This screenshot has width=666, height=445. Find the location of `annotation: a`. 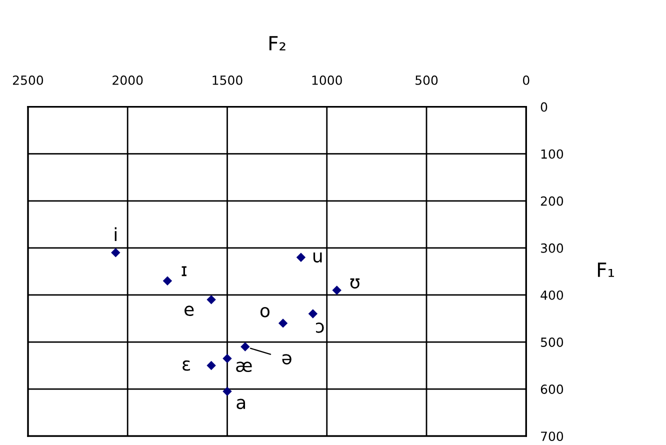

annotation: a is located at coordinates (241, 404).